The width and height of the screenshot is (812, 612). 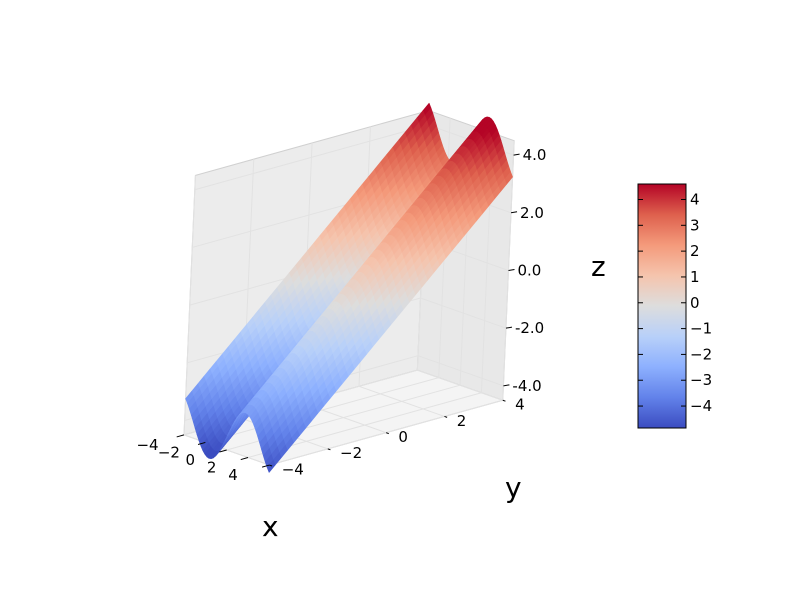 What do you see at coordinates (526, 386) in the screenshot?
I see `z-tick-label: -4.0` at bounding box center [526, 386].